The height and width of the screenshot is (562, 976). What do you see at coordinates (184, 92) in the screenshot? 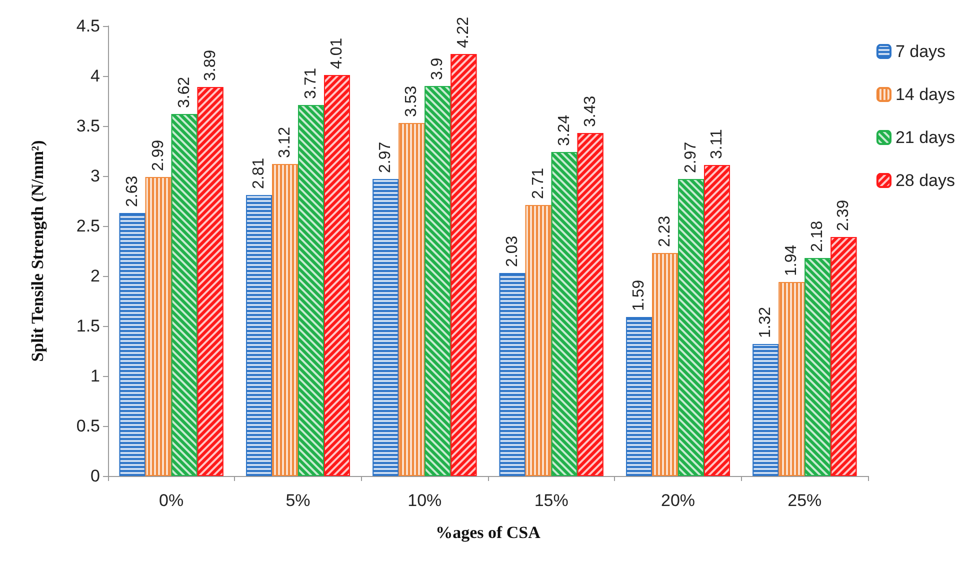
I see `data-label: 3.62` at bounding box center [184, 92].